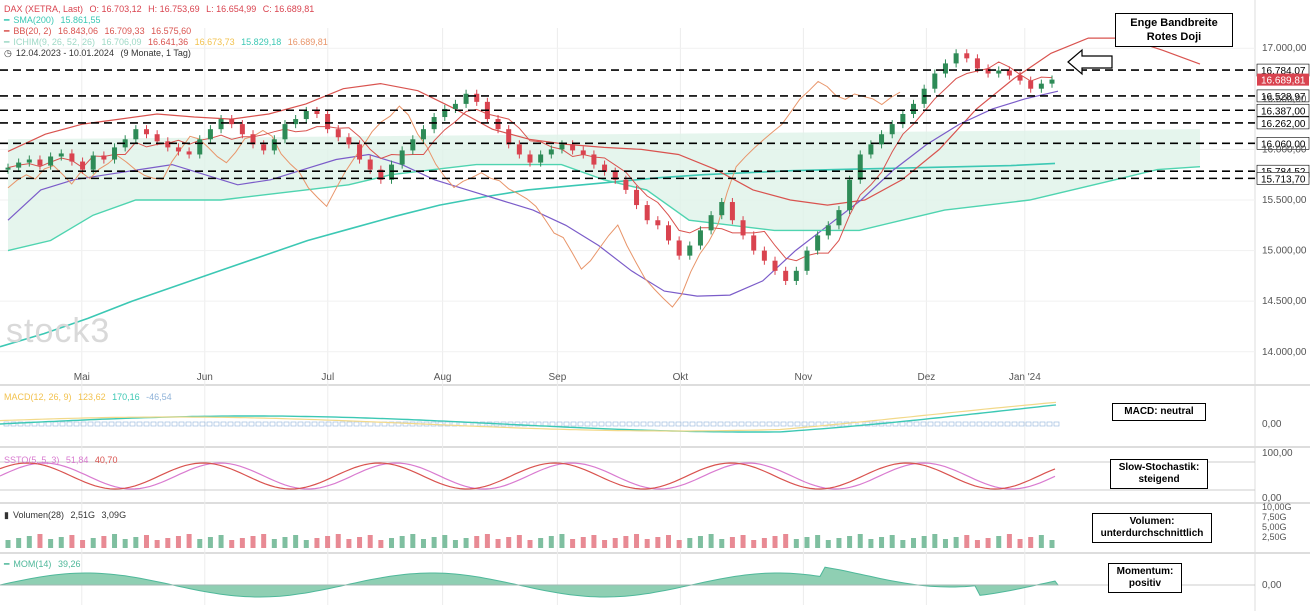 The image size is (1310, 616). I want to click on level-label: 16.784,07, so click(1283, 71).